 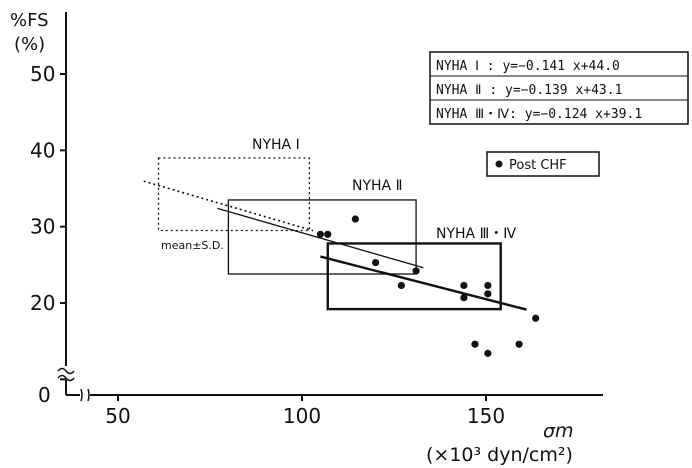 I want to click on data-points, so click(x=428, y=286).